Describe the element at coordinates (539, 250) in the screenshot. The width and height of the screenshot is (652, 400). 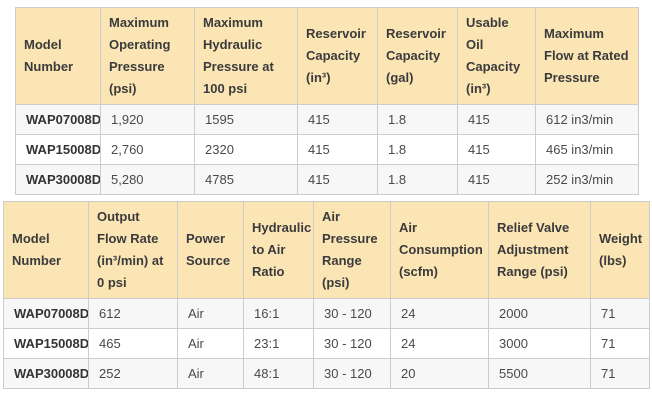
I see `column-header-relief-valve-range: Relief Valve Adjustment Range (psi)` at that location.